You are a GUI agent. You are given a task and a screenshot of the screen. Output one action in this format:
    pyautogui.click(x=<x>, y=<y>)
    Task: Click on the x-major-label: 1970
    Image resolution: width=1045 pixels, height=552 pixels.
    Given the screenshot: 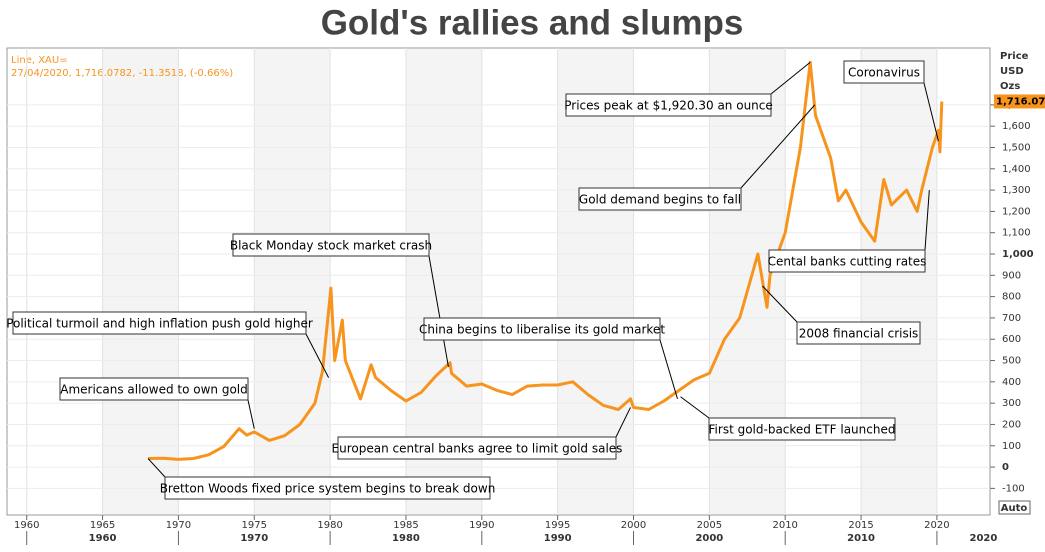 What is the action you would take?
    pyautogui.click(x=254, y=538)
    